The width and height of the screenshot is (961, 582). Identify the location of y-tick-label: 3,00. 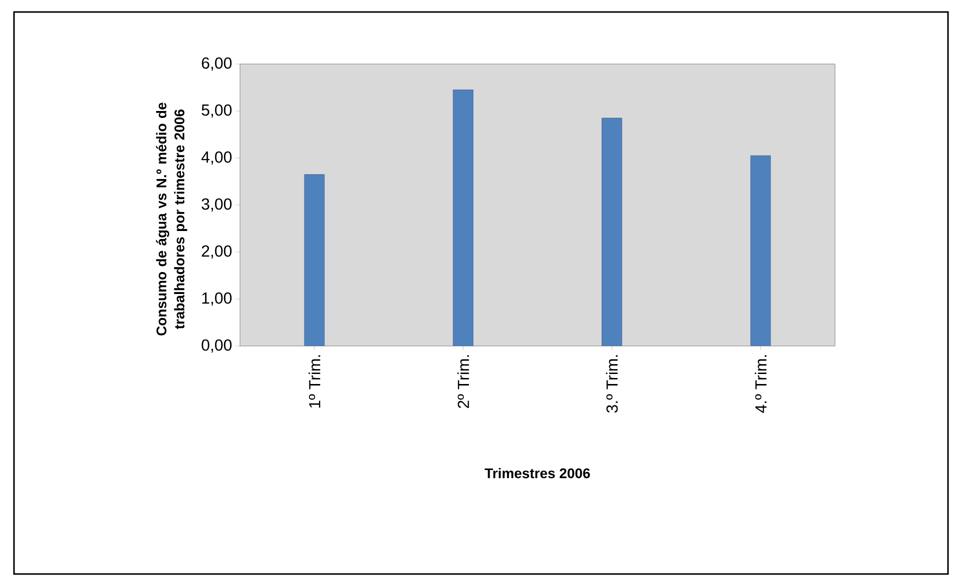
(217, 205).